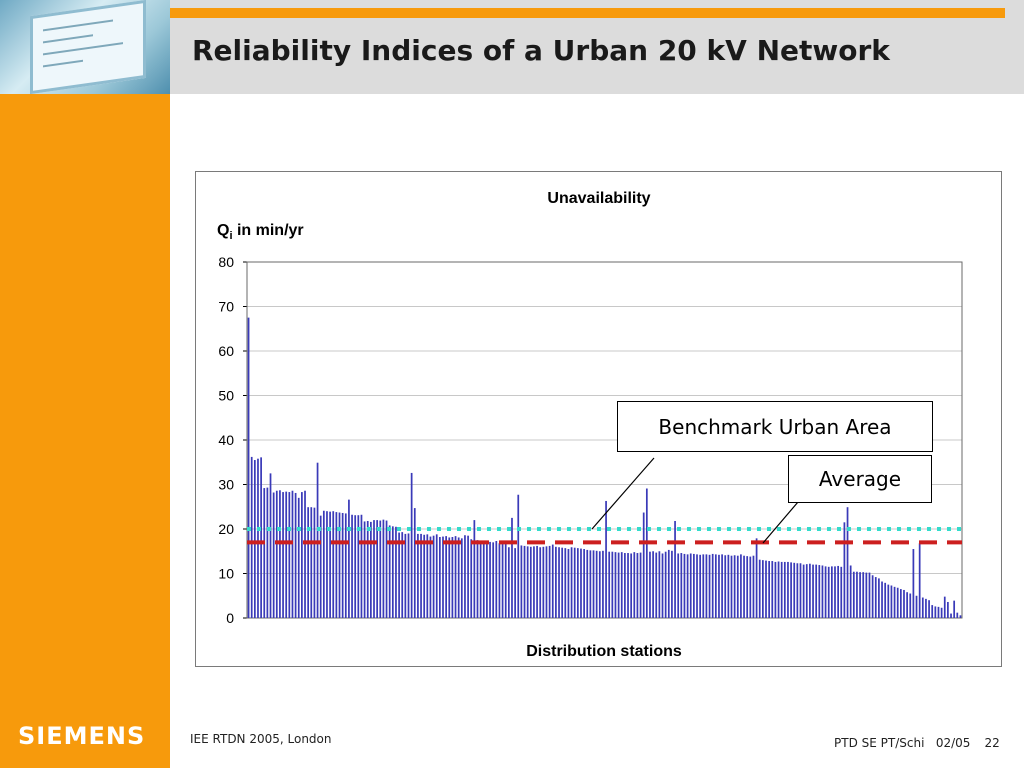 The height and width of the screenshot is (768, 1024). Describe the element at coordinates (226, 485) in the screenshot. I see `y-tick-label: 30` at that location.